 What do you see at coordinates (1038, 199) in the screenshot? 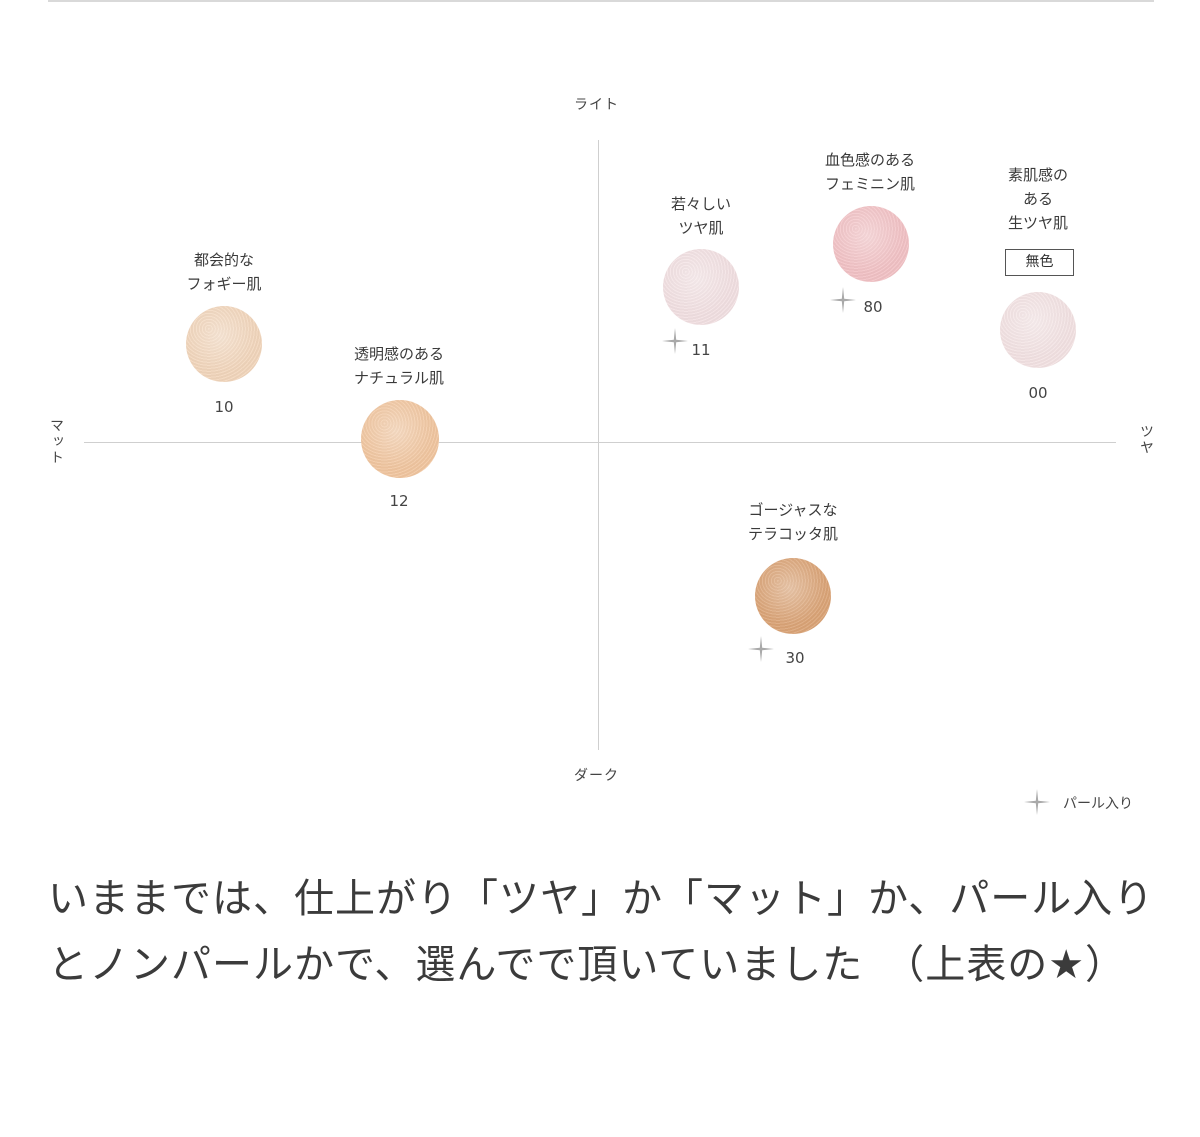
I see `point-label-00: 素肌感の ある 生ツヤ肌` at bounding box center [1038, 199].